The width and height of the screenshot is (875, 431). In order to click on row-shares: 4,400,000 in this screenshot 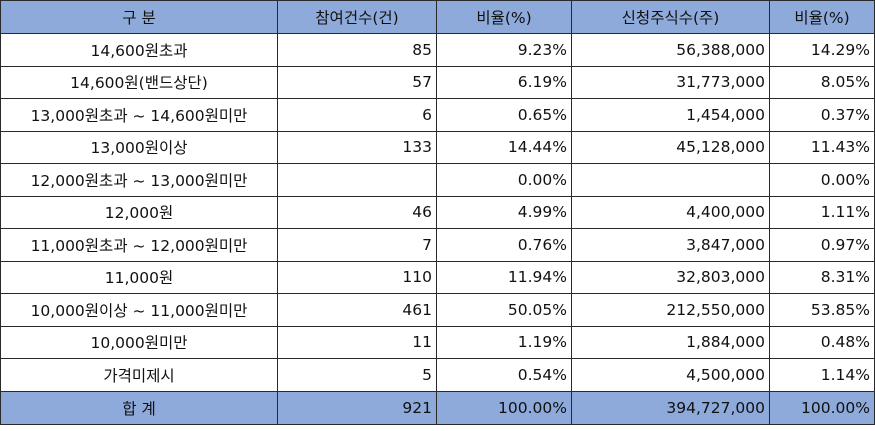, I will do `click(670, 212)`.